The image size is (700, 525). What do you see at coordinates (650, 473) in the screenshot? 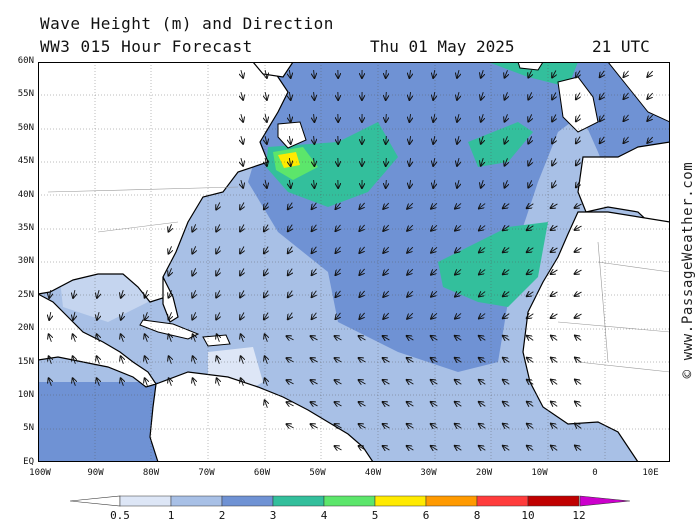
I see `lon-label: 10E` at bounding box center [650, 473].